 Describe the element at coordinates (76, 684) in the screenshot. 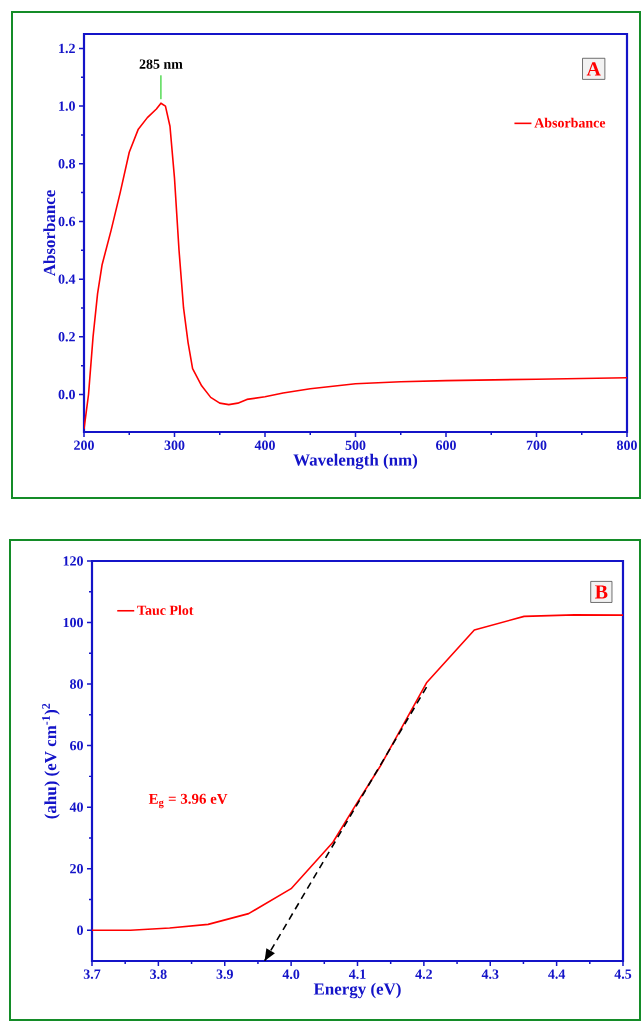

I see `y-tick-label: 80` at that location.